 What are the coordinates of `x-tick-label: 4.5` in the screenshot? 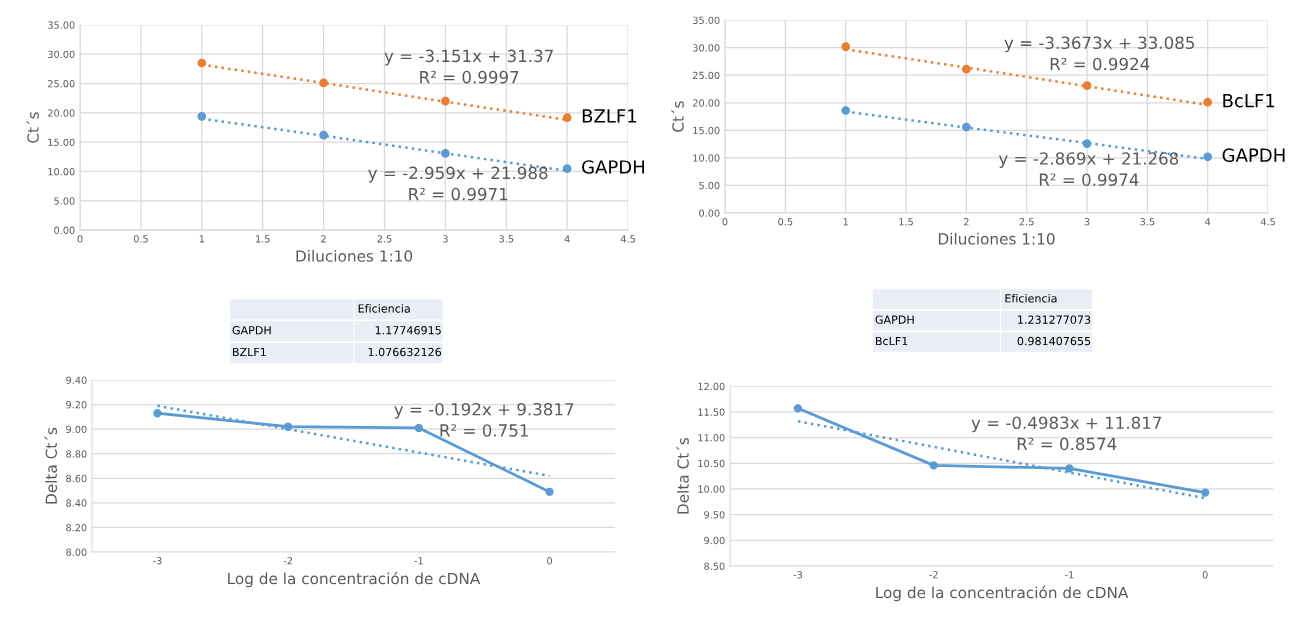 It's located at (627, 239).